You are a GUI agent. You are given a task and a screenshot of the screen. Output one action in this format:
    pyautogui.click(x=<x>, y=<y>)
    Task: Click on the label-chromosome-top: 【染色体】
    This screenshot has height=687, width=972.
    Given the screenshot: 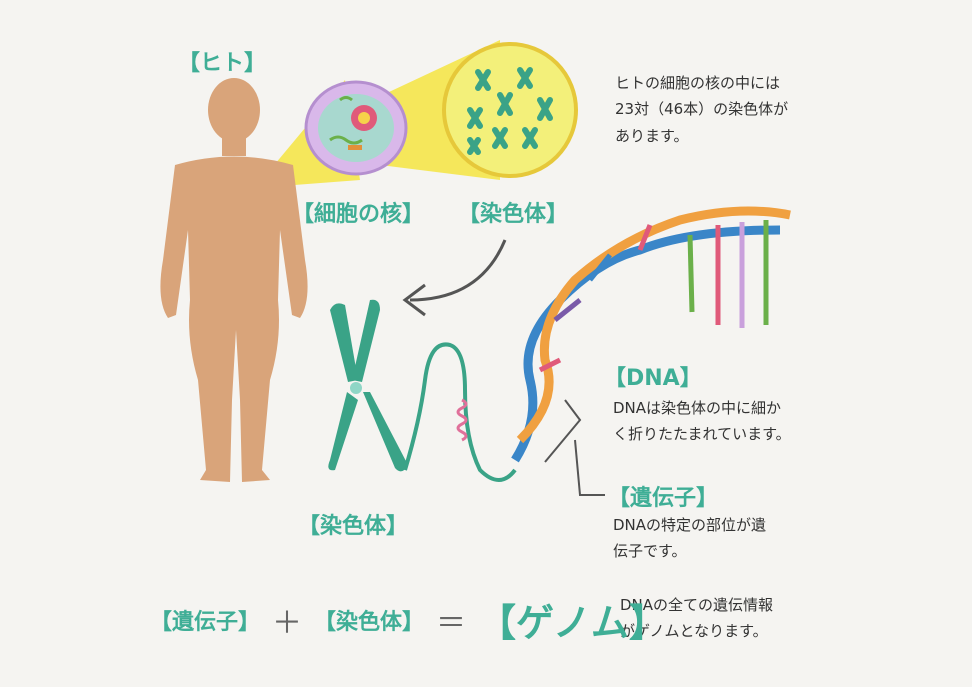 What is the action you would take?
    pyautogui.click(x=513, y=214)
    